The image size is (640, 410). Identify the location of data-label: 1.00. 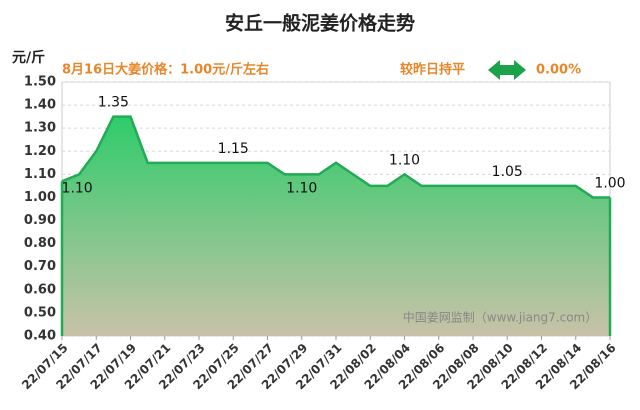
(609, 183).